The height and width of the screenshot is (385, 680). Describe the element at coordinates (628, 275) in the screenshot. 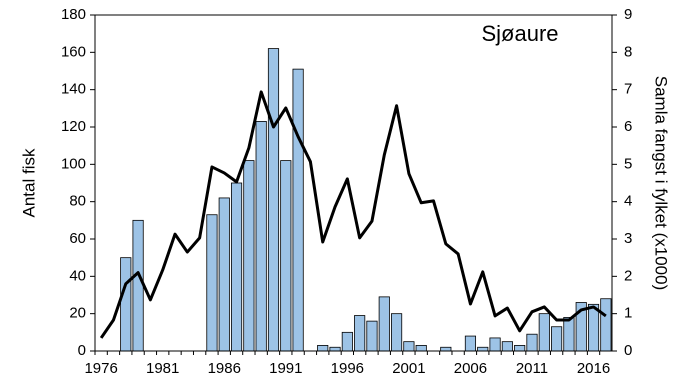

I see `y2-tick-label: 2` at that location.